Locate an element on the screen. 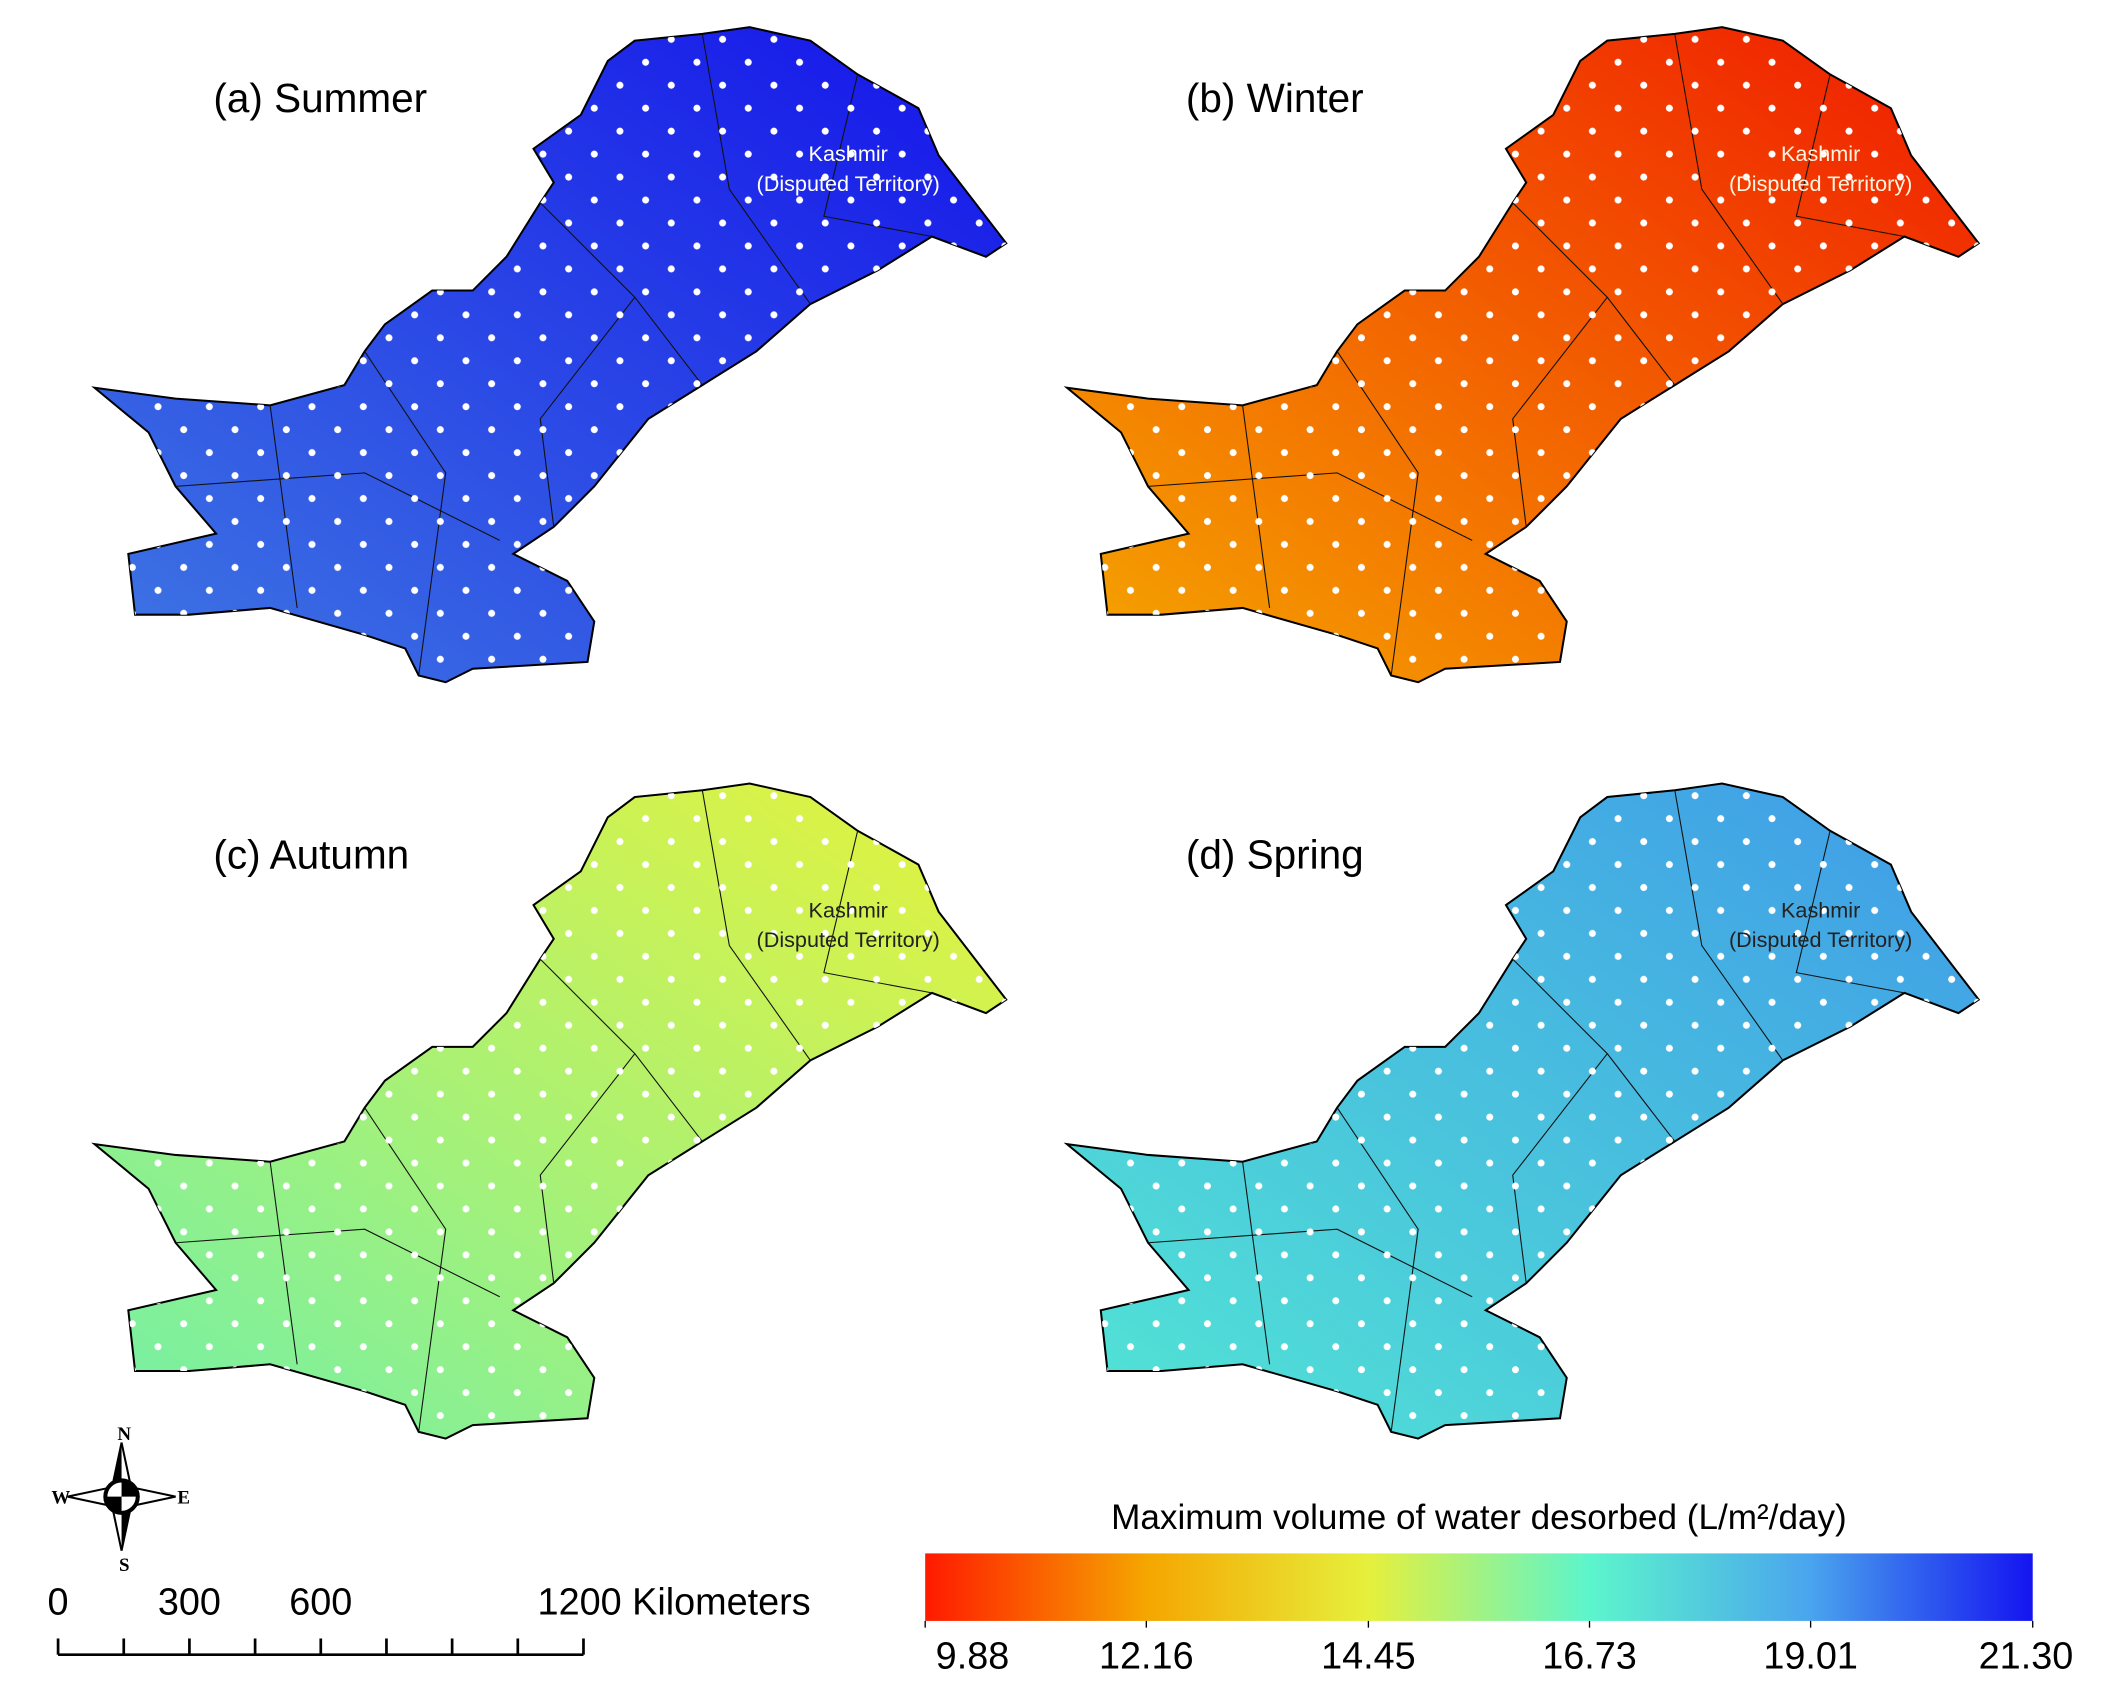 The width and height of the screenshot is (2107, 1694). compass-letter: W is located at coordinates (60, 1498).